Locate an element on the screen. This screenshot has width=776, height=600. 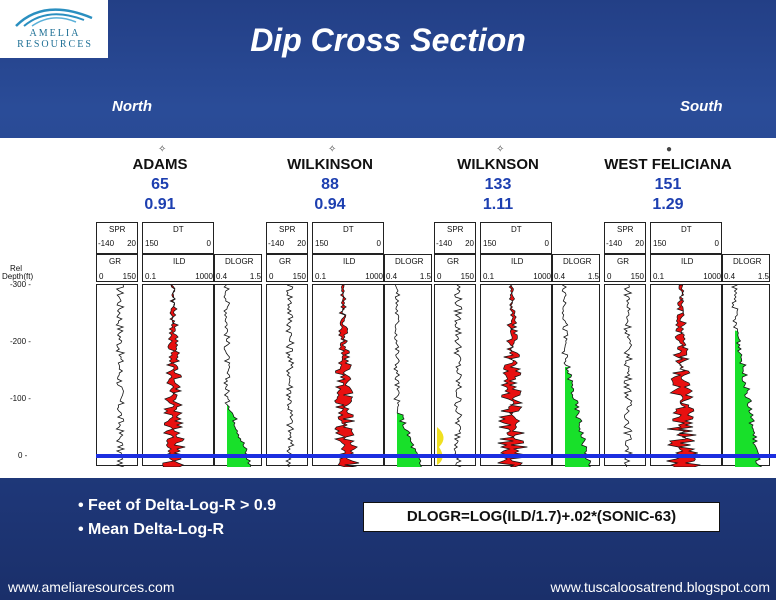
well-number: 151 is located at coordinates (668, 184).